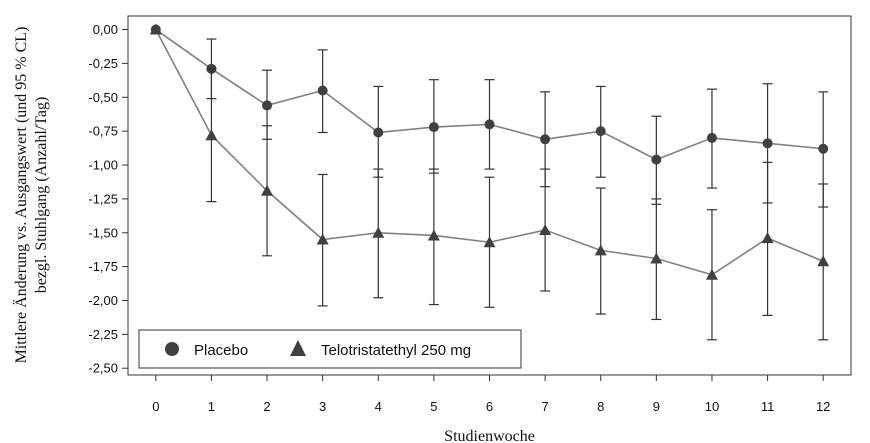 Image resolution: width=870 pixels, height=443 pixels. I want to click on x-tick-label: 0, so click(155, 406).